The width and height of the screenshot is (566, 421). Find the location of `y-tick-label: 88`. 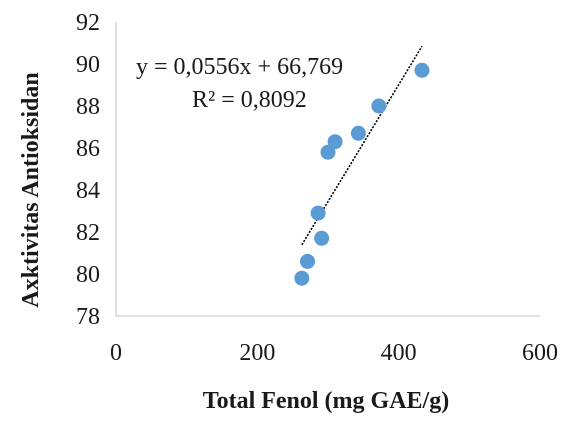

y-tick-label: 88 is located at coordinates (88, 107).